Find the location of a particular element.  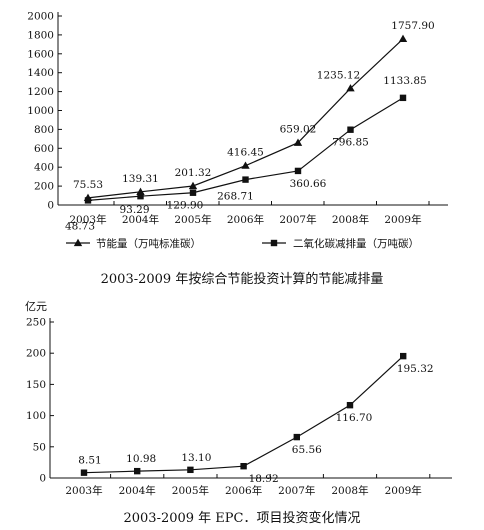

chart-1-y-tick-label: 1800 is located at coordinates (40, 35).